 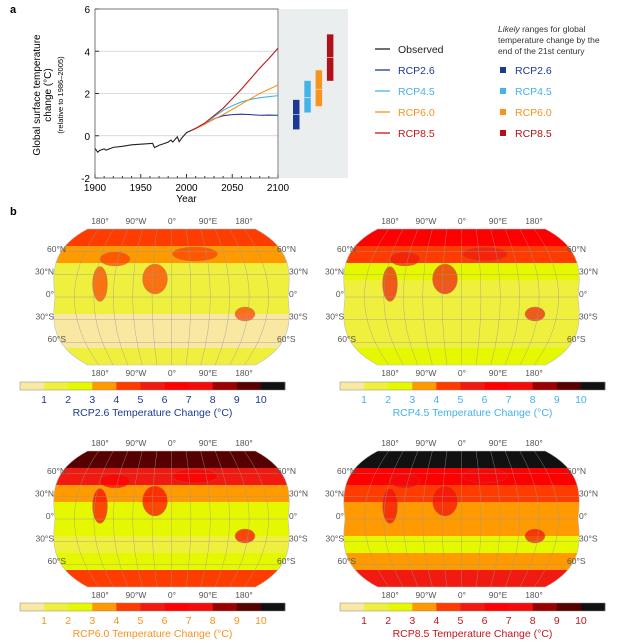 I want to click on series-line-rcp26, so click(x=234, y=122).